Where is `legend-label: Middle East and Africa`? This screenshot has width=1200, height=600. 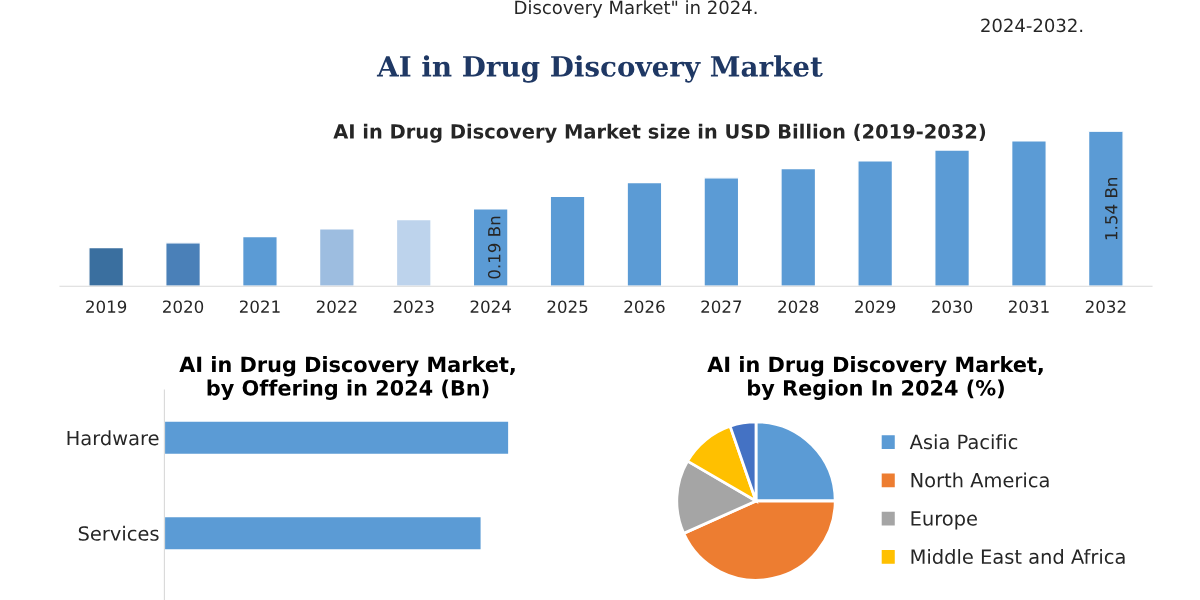
legend-label: Middle East and Africa is located at coordinates (1018, 556).